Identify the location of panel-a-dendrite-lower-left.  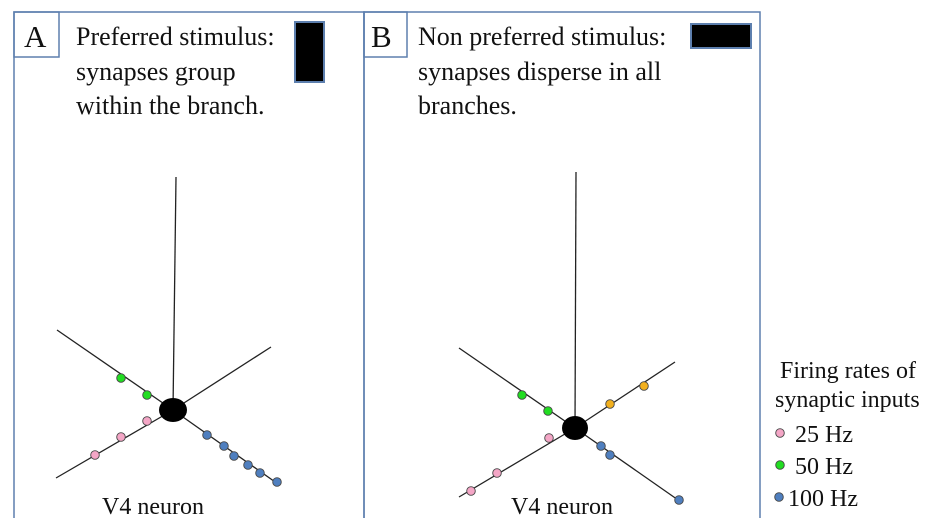
(114, 444).